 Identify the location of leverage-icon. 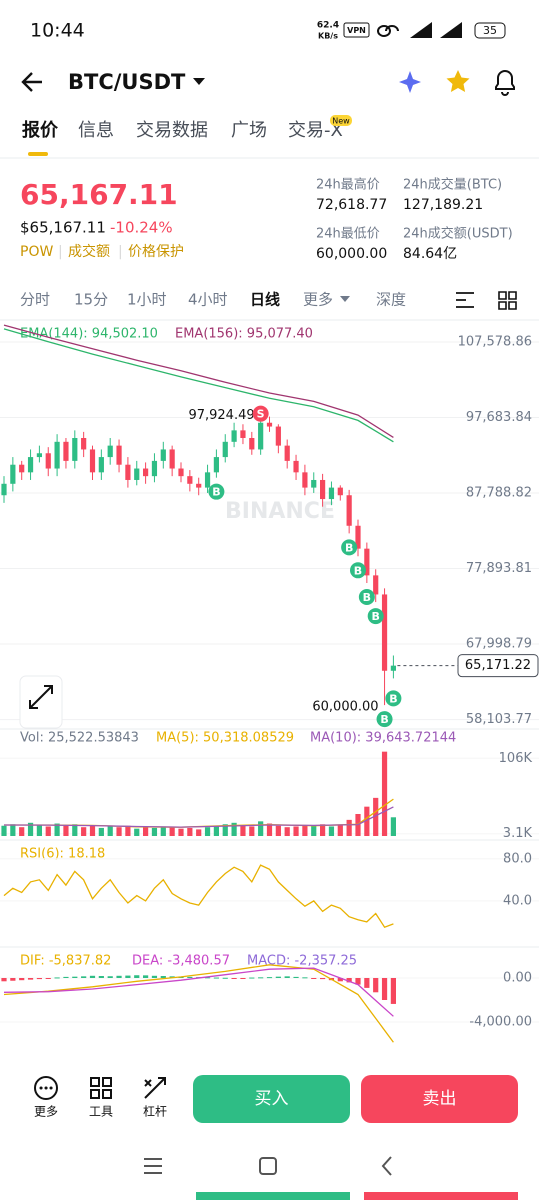
(155, 1088).